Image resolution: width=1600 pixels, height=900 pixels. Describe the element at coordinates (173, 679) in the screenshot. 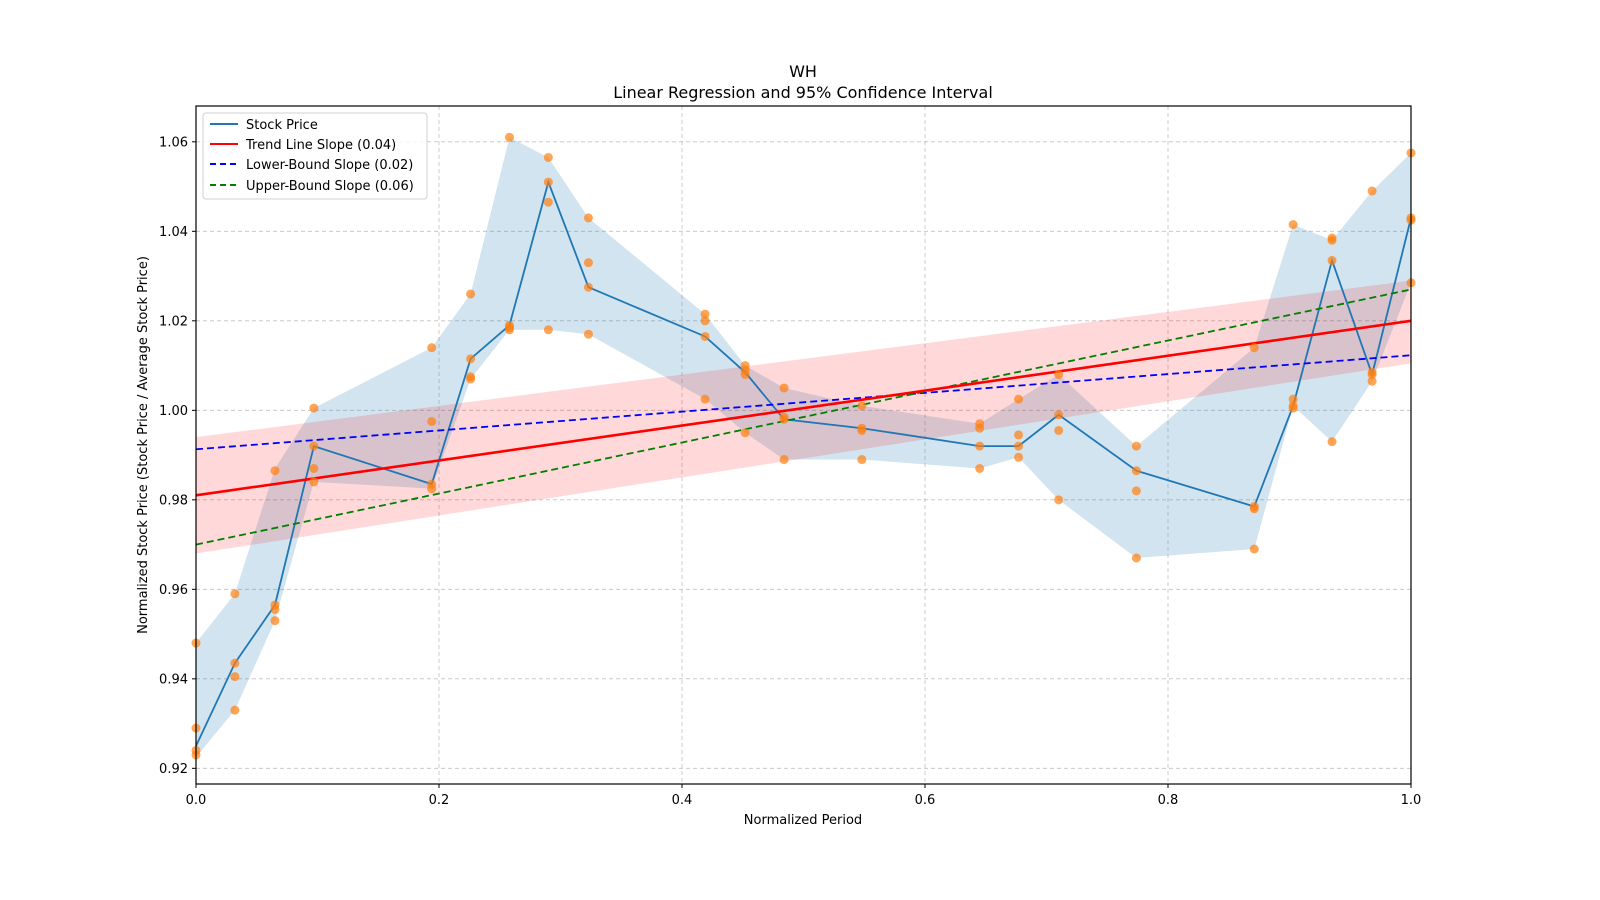

I see `y-tick-label: 0.94` at that location.